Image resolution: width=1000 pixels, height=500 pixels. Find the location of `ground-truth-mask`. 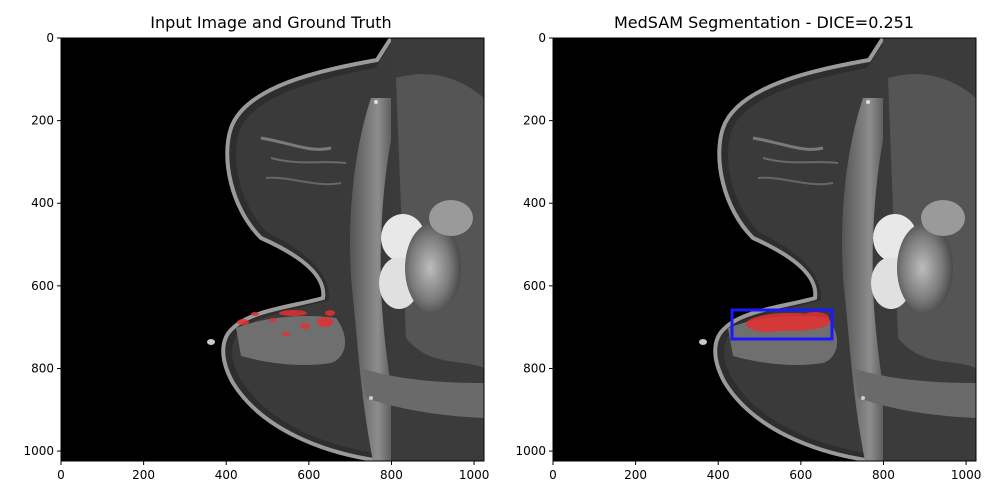

ground-truth-mask is located at coordinates (286, 323).